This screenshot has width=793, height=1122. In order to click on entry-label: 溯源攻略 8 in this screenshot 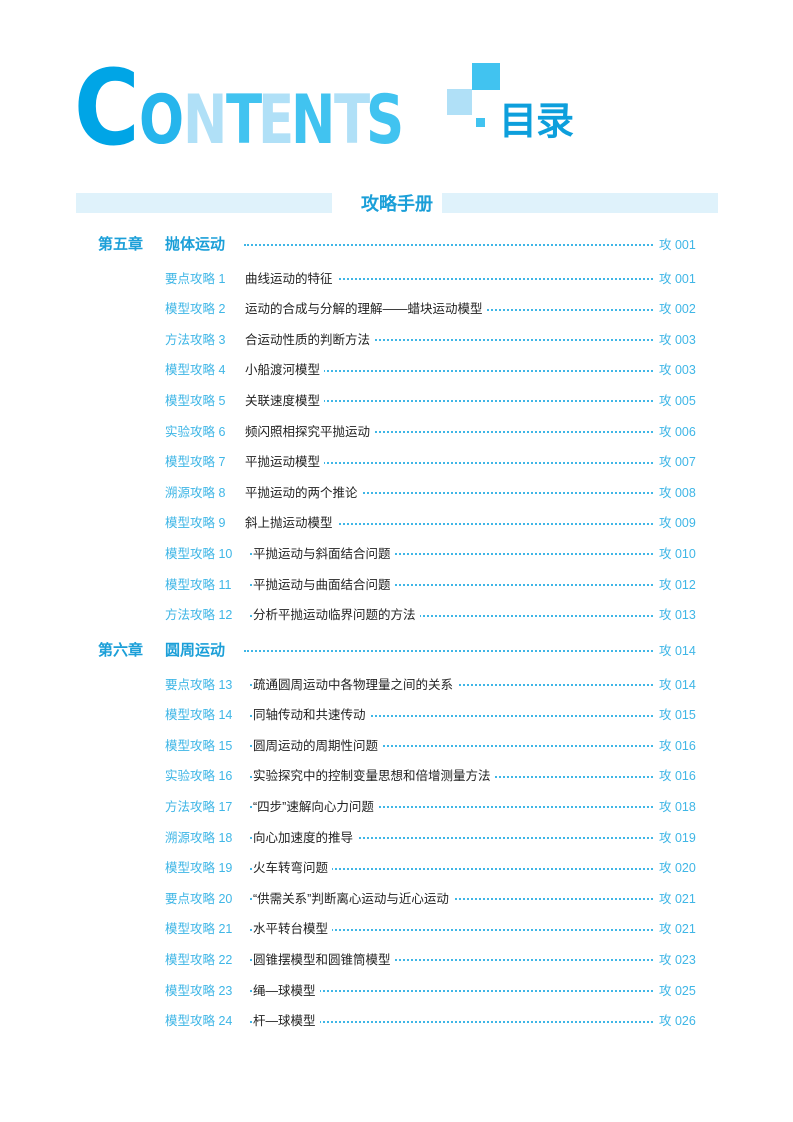, I will do `click(195, 492)`.